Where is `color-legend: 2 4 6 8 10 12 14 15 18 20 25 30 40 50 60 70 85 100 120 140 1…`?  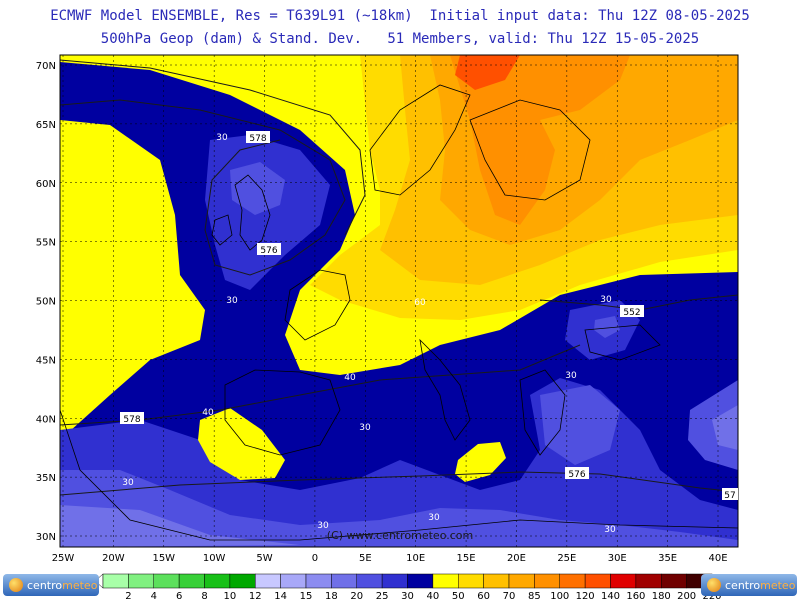 color-legend: 2 4 6 8 10 12 14 15 18 20 25 30 40 50 60 70 85 100 120 140 1… is located at coordinates (408, 586).